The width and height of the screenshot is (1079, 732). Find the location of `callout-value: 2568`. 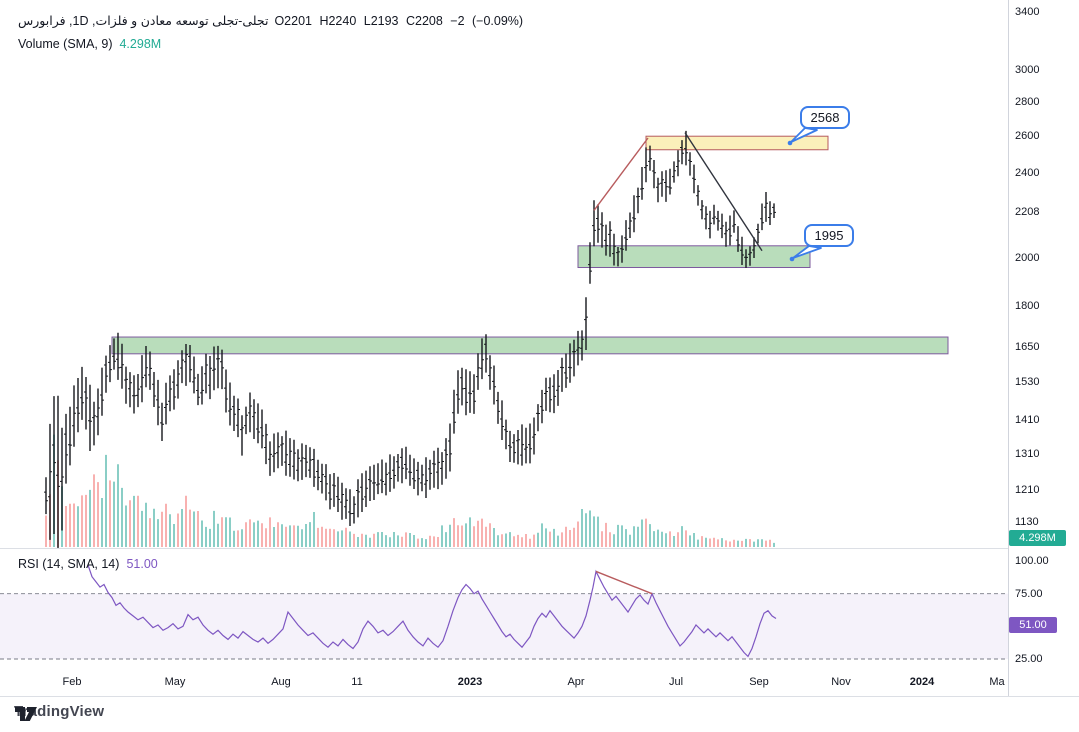

callout-value: 2568 is located at coordinates (825, 117).